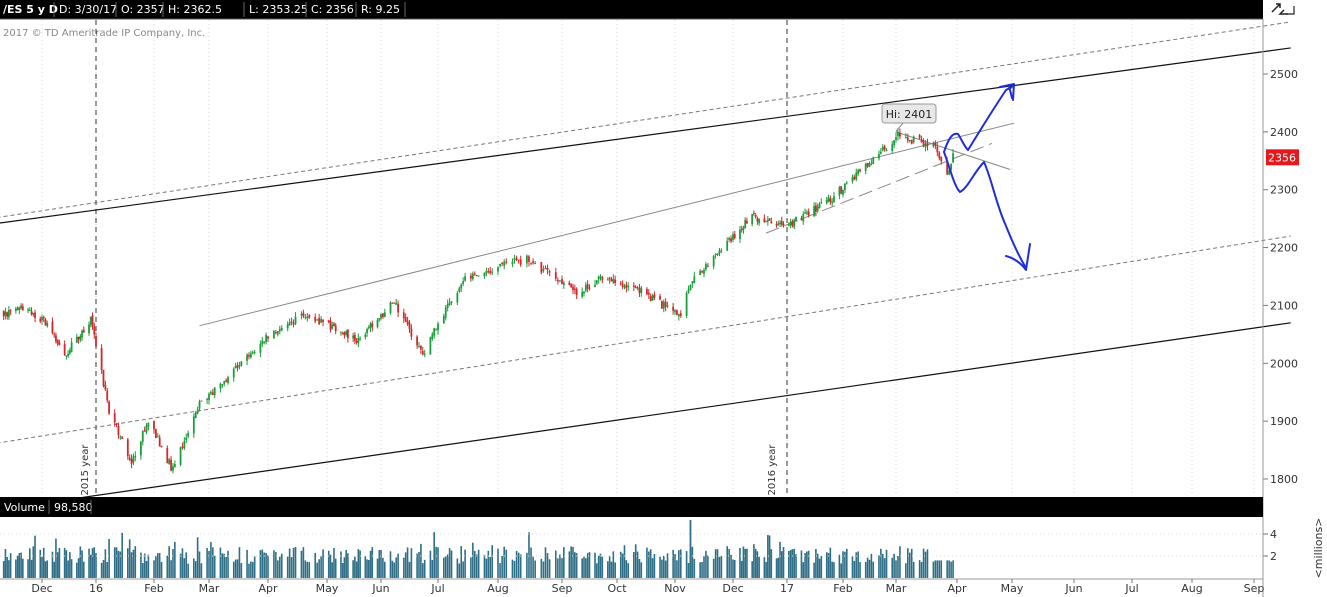  I want to click on month-label: Apr, so click(268, 588).